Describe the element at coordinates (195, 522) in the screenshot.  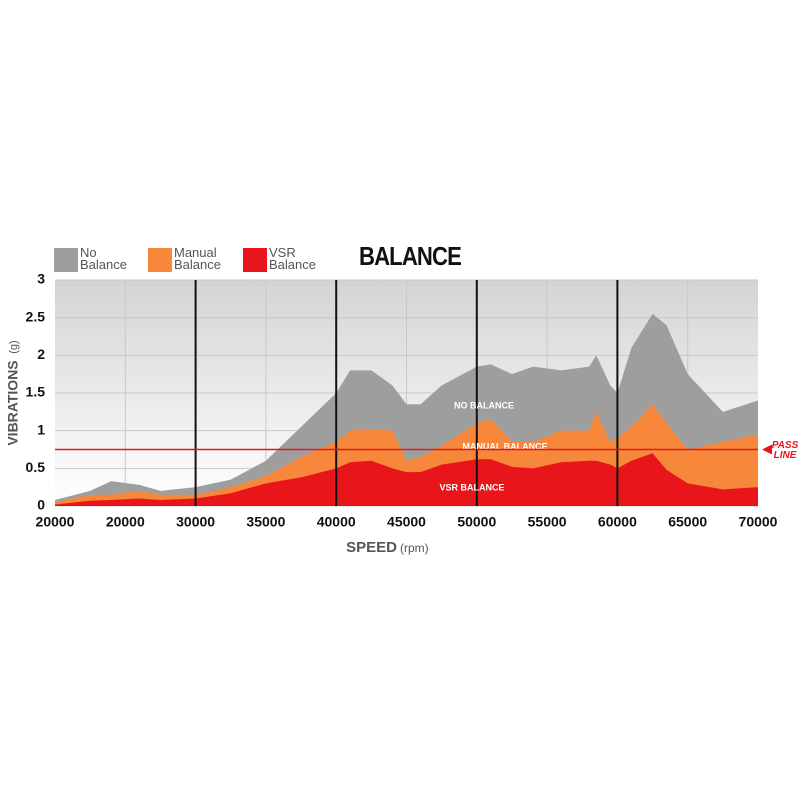
I see `x-tick-label: 30000` at that location.